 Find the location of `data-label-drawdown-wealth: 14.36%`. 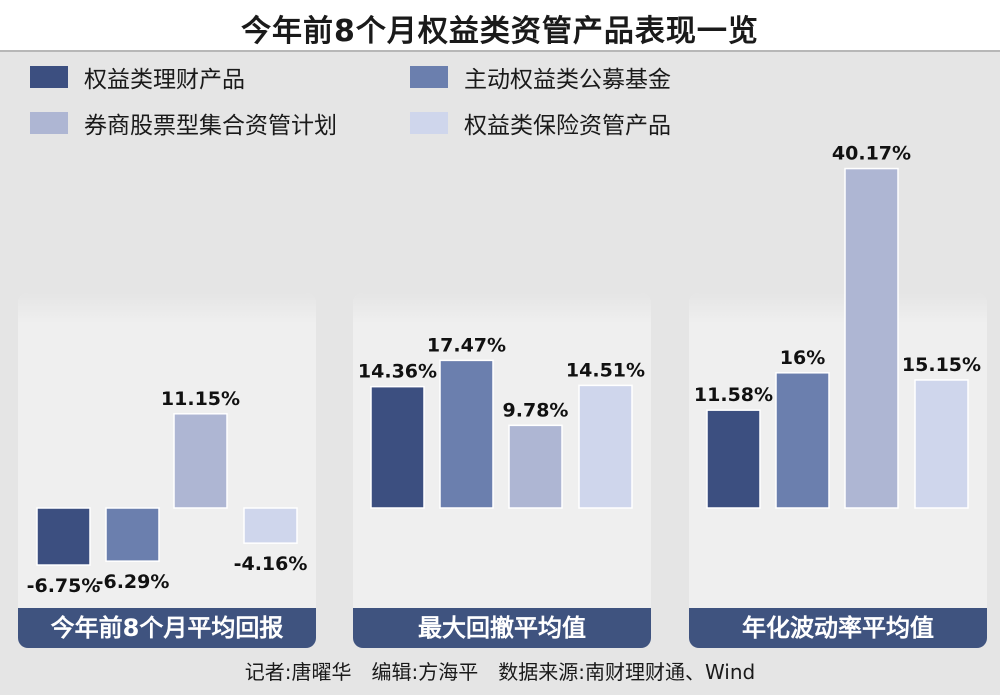

data-label-drawdown-wealth: 14.36% is located at coordinates (397, 372).